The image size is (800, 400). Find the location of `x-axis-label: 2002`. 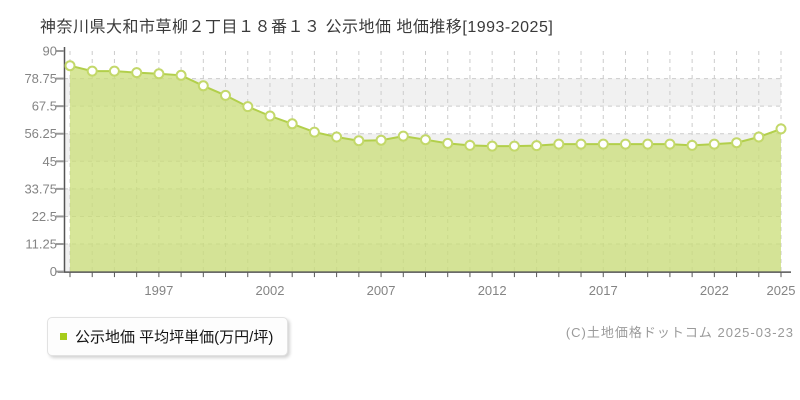

x-axis-label: 2002 is located at coordinates (270, 290).